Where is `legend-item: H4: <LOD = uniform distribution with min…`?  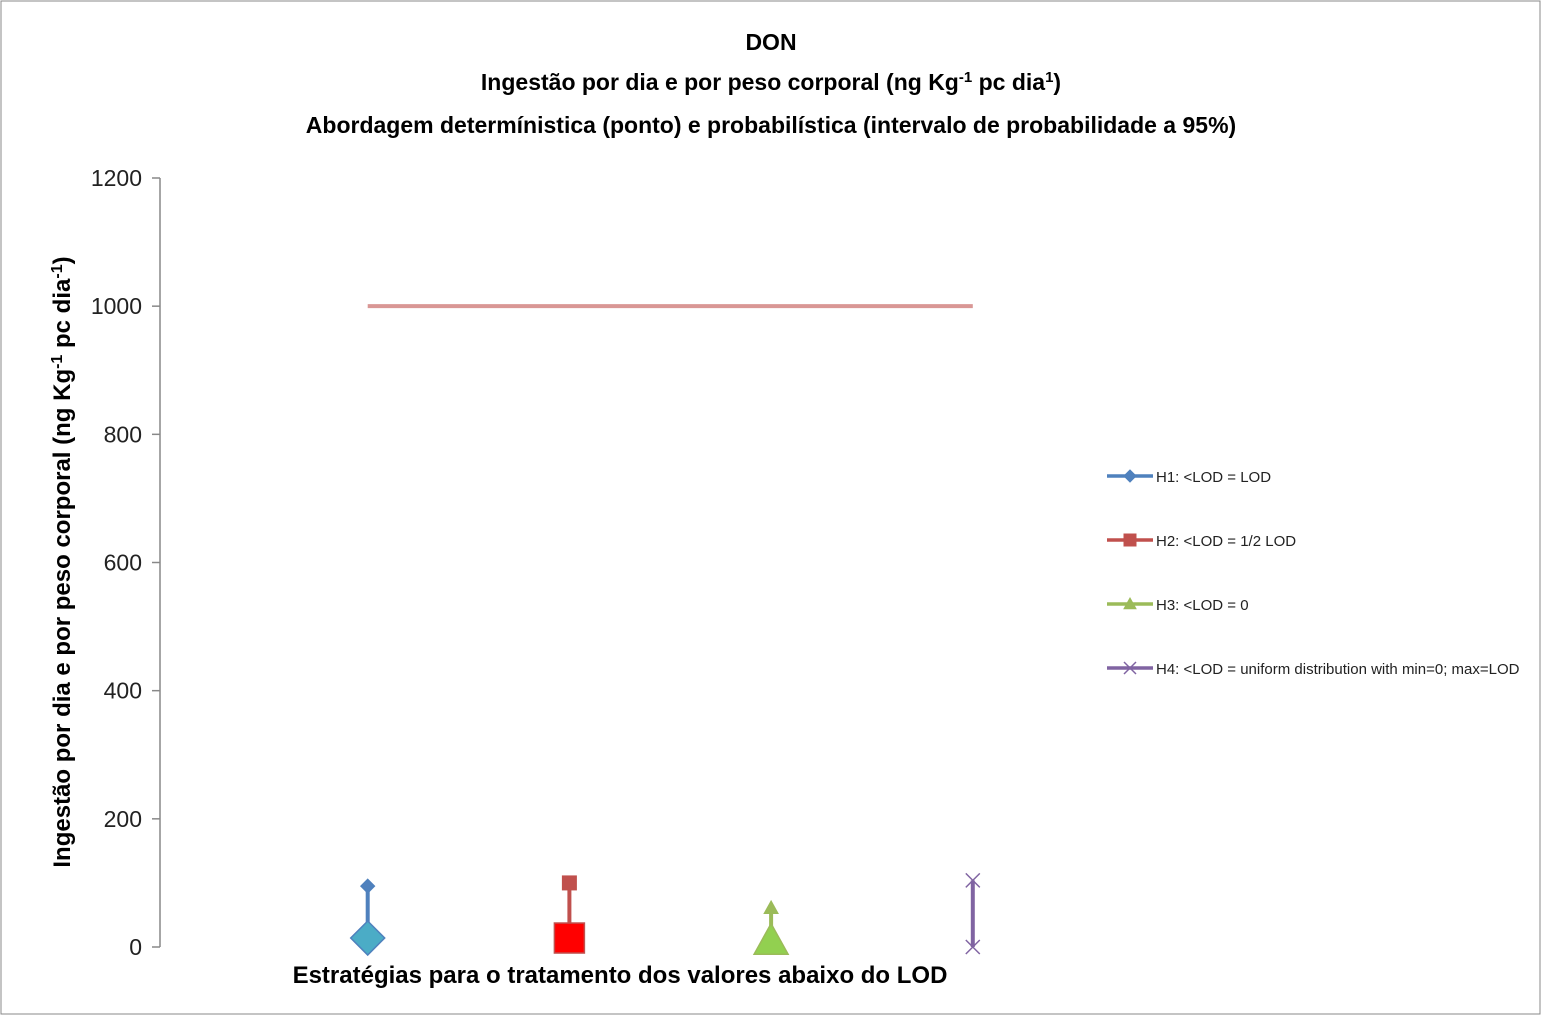 legend-item: H4: <LOD = uniform distribution with min… is located at coordinates (1322, 686).